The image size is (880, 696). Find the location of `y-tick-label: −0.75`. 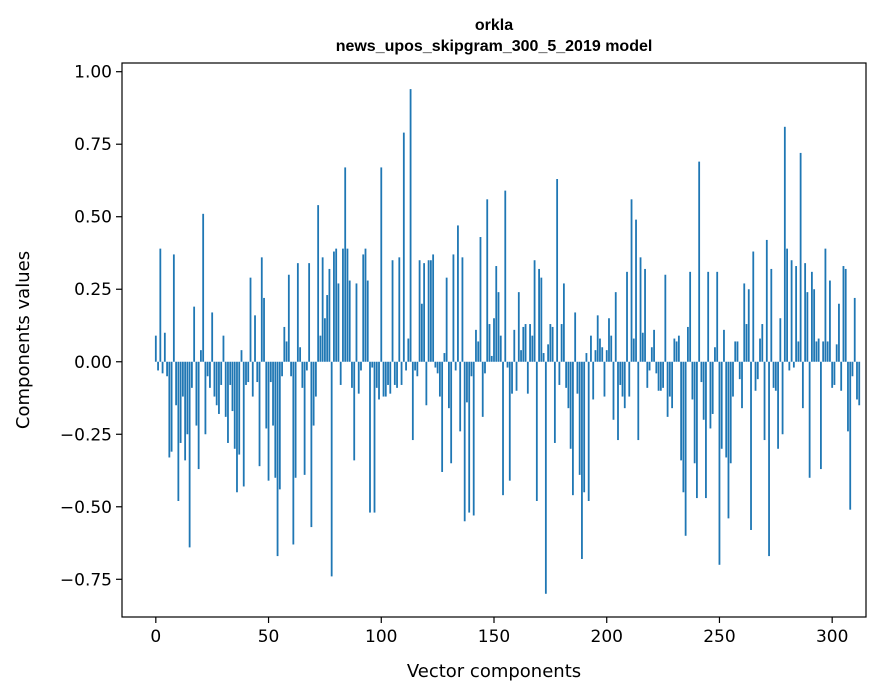

y-tick-label: −0.75 is located at coordinates (86, 580).